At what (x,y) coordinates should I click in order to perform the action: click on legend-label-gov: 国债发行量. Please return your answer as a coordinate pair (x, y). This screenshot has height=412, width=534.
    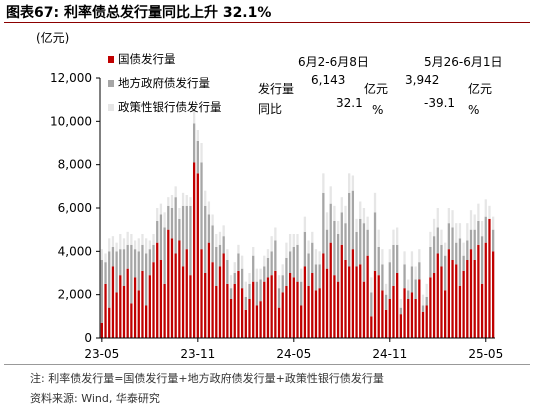
    Looking at the image, I should click on (147, 59).